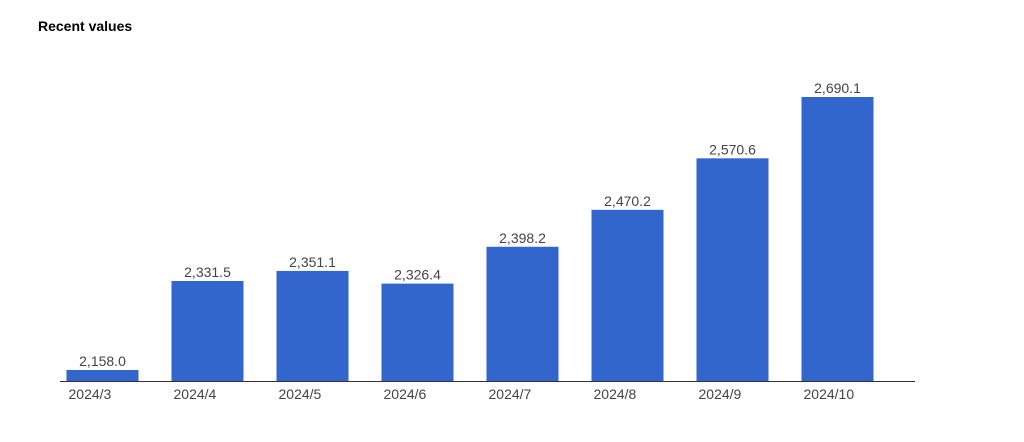  Describe the element at coordinates (300, 394) in the screenshot. I see `x-tick-label: 2024/5` at that location.